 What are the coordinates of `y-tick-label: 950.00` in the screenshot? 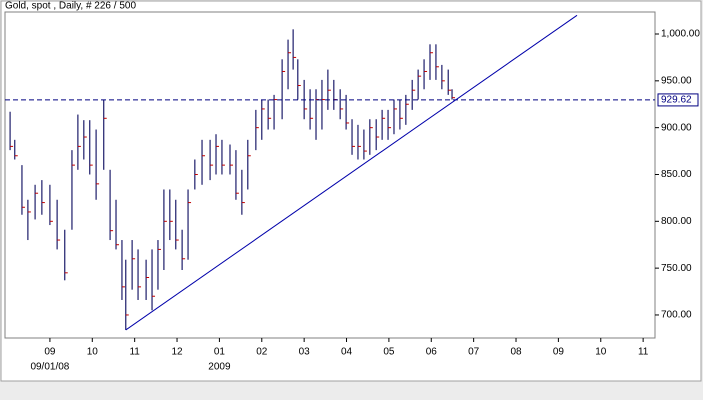 It's located at (676, 80).